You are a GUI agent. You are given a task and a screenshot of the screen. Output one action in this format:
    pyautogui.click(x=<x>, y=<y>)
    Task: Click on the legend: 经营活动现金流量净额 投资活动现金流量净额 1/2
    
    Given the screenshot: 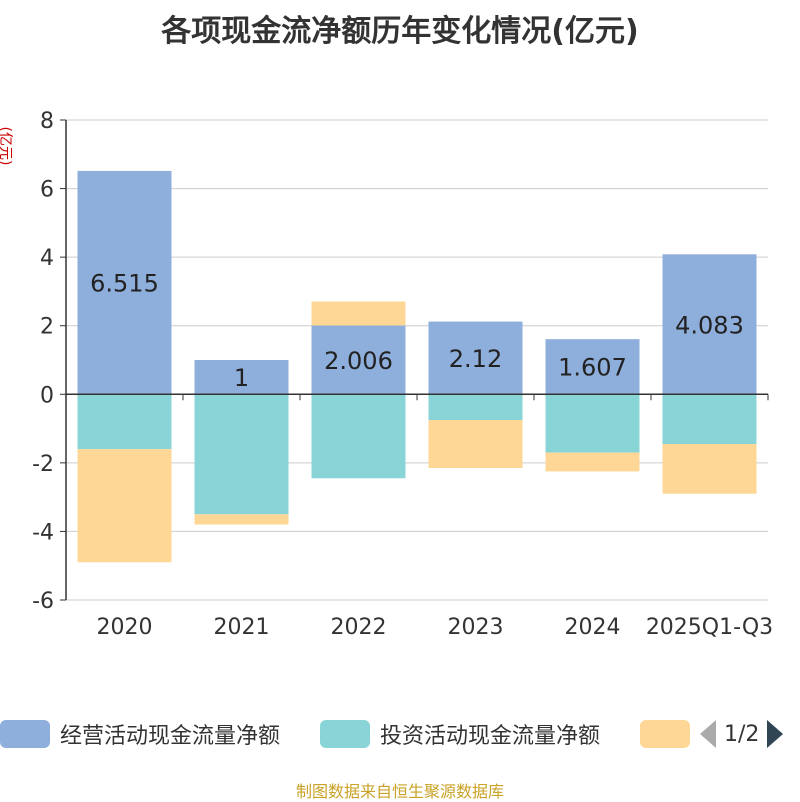 What is the action you would take?
    pyautogui.click(x=400, y=736)
    